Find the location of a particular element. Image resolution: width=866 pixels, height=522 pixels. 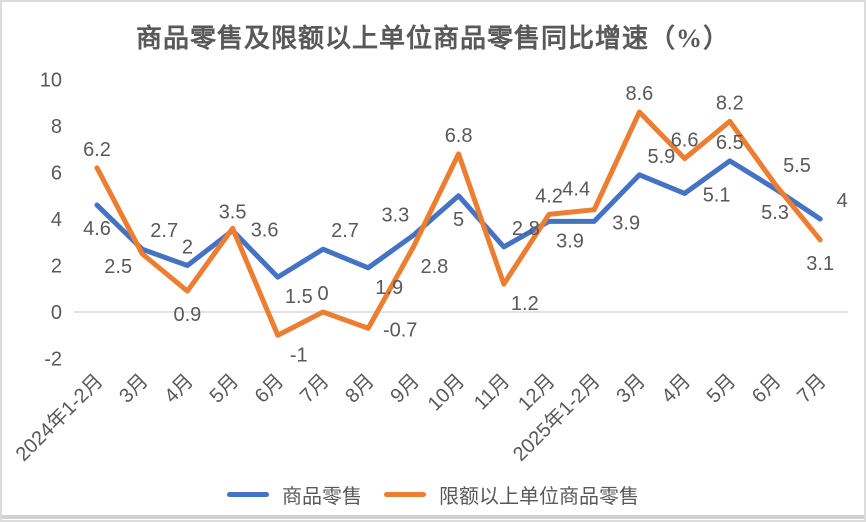

data-label: 5.5 is located at coordinates (797, 166).